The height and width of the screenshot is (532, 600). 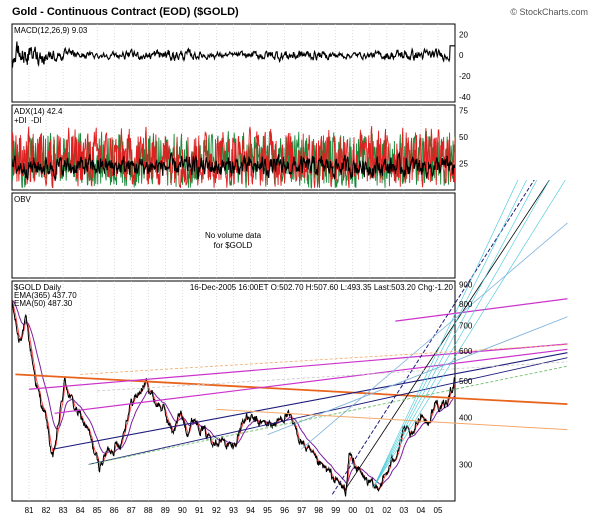 I want to click on adx-layer, so click(x=233, y=157).